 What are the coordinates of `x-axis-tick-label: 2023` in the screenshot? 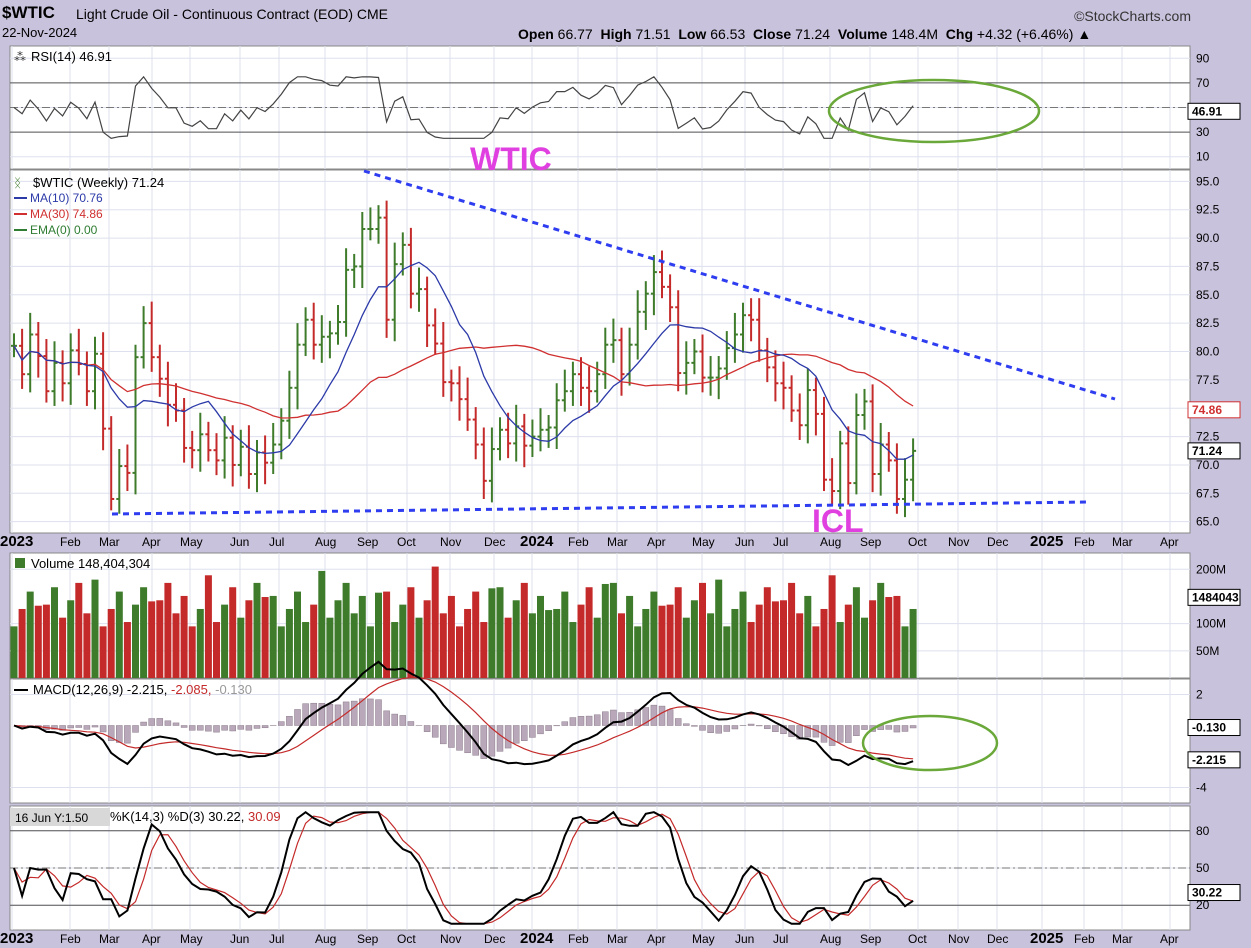 It's located at (16, 541).